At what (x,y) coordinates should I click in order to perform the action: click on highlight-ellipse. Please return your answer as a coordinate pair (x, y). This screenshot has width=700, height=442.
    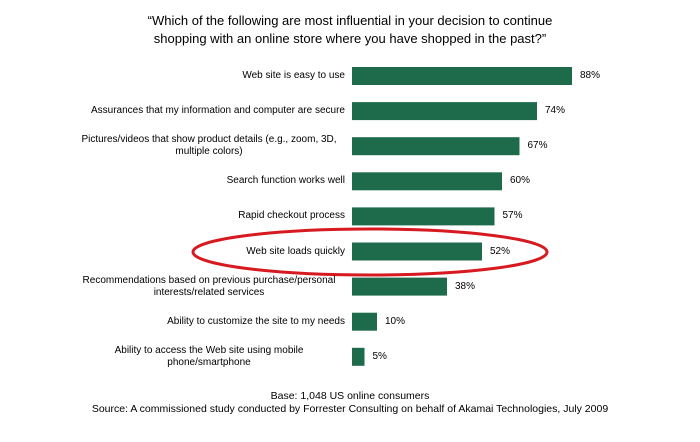
    Looking at the image, I should click on (370, 252).